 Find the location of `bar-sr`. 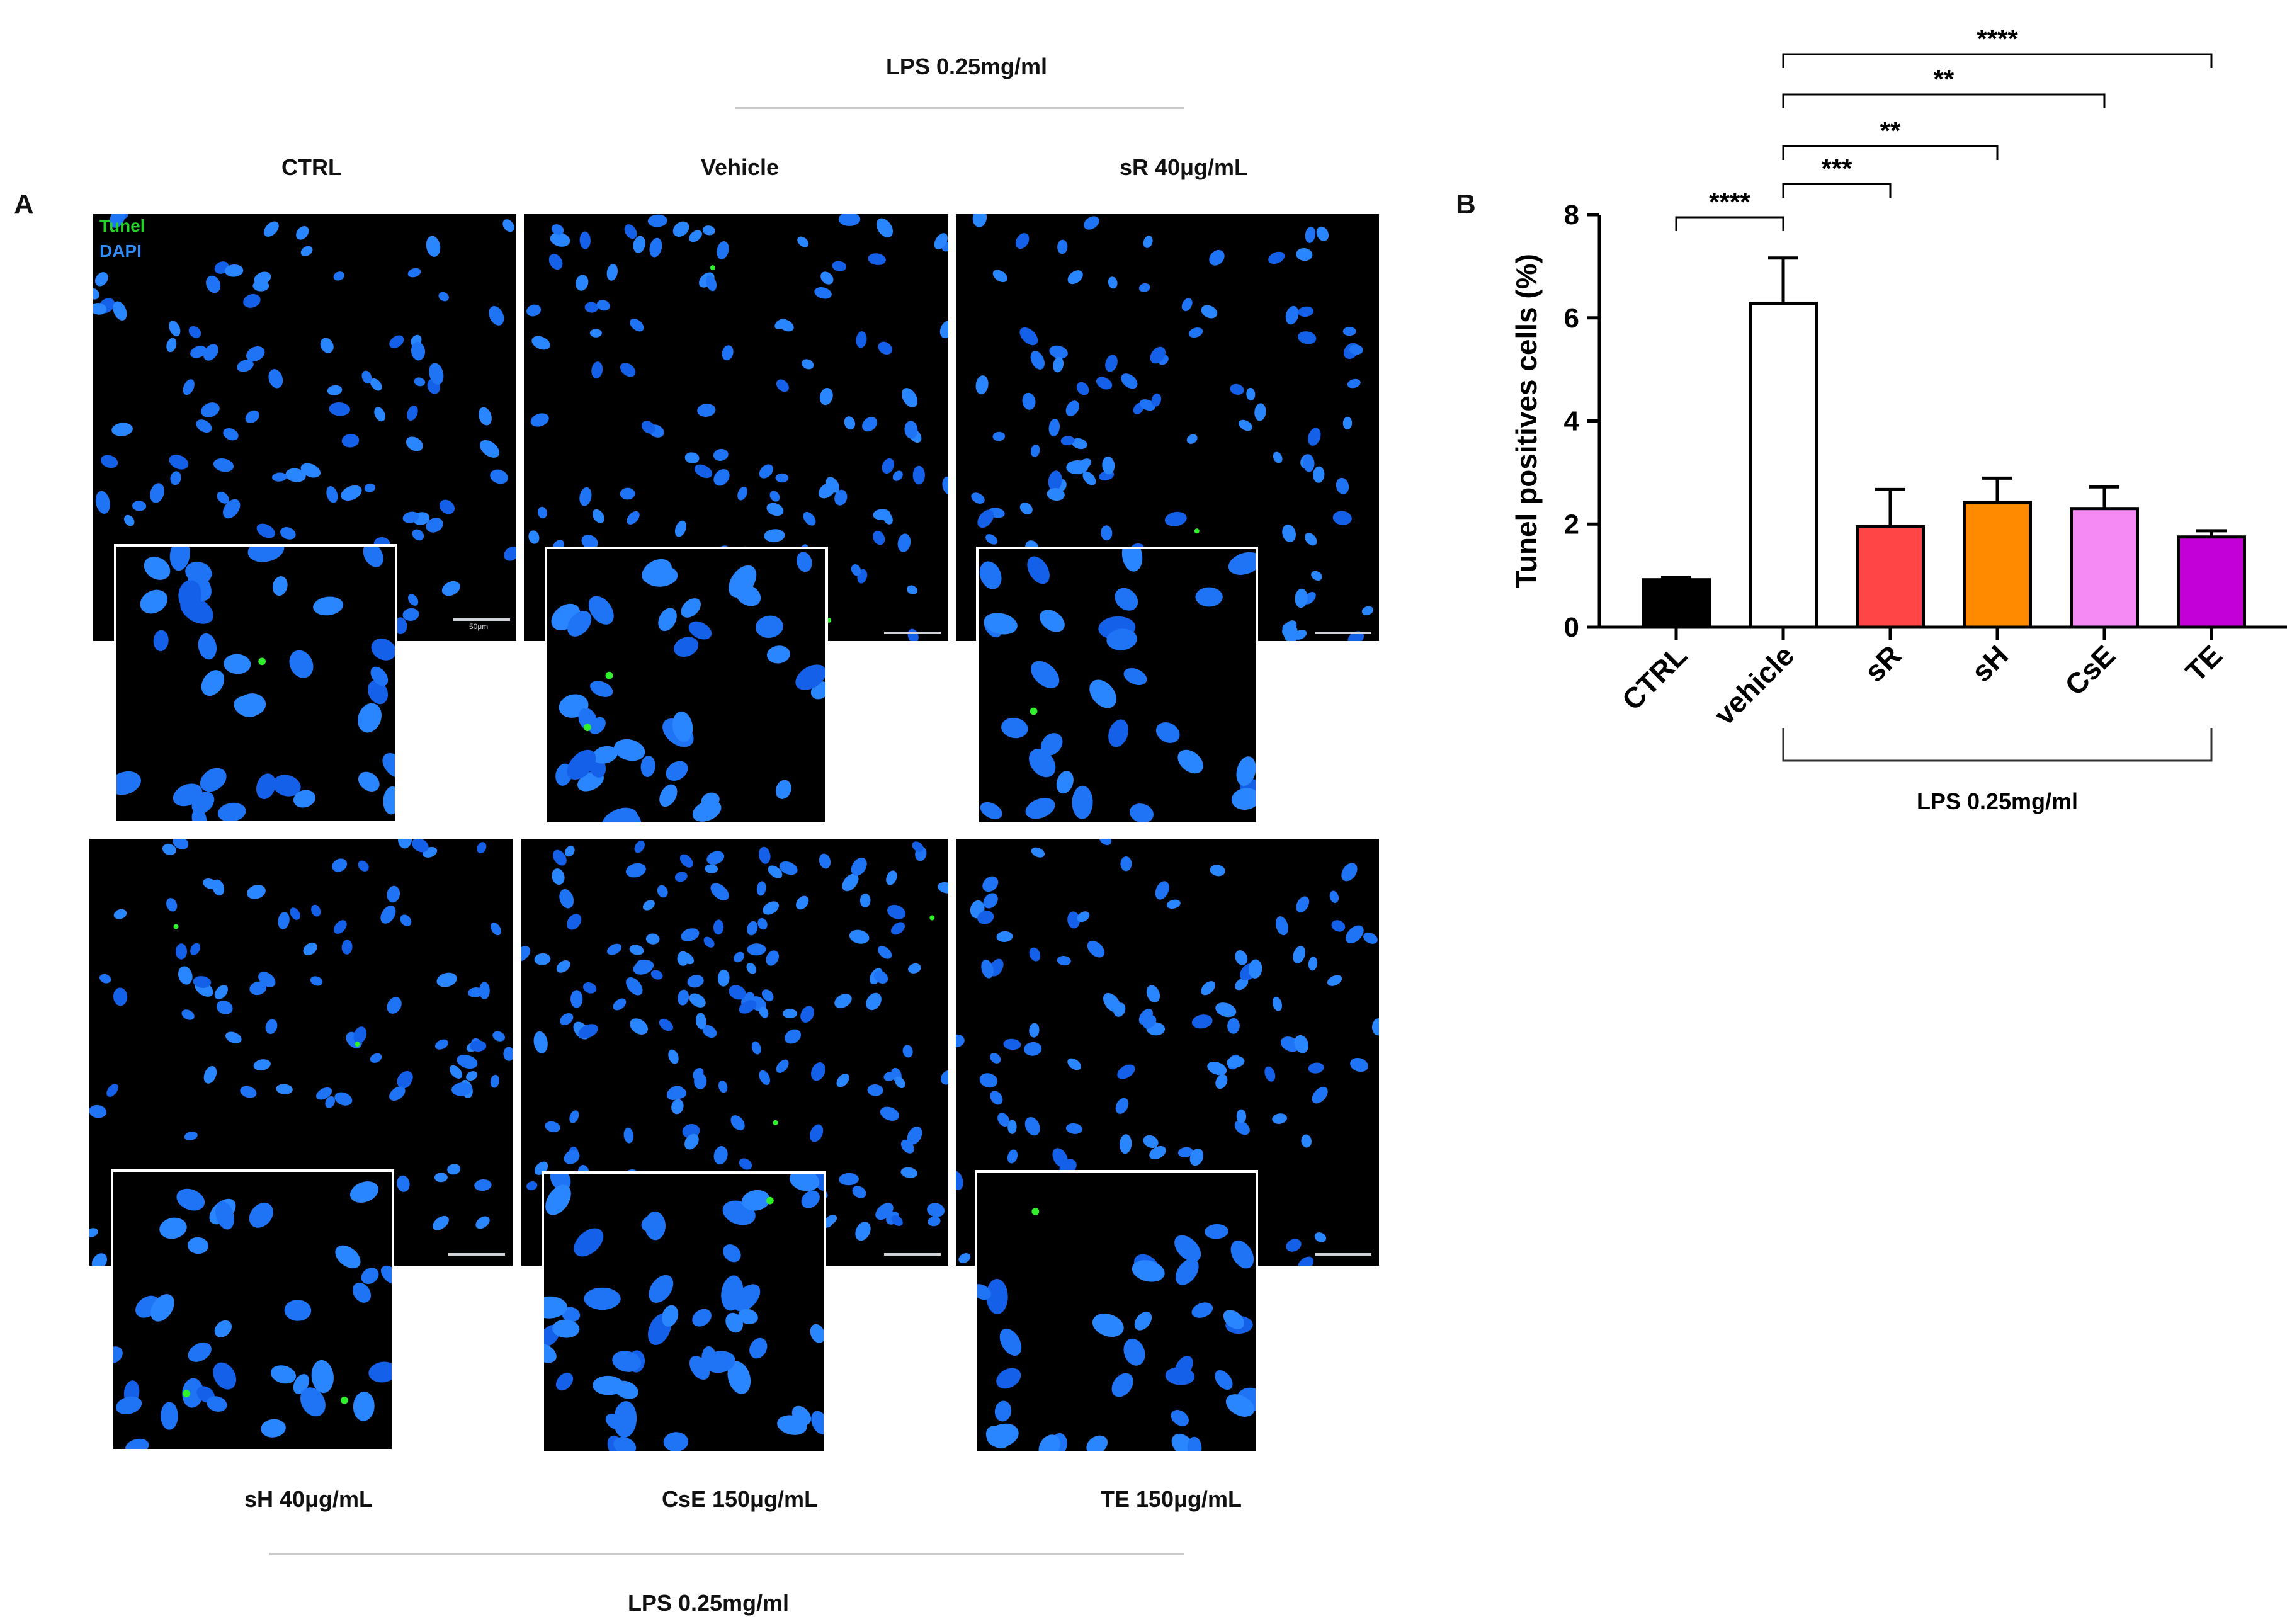

bar-sr is located at coordinates (1890, 577).